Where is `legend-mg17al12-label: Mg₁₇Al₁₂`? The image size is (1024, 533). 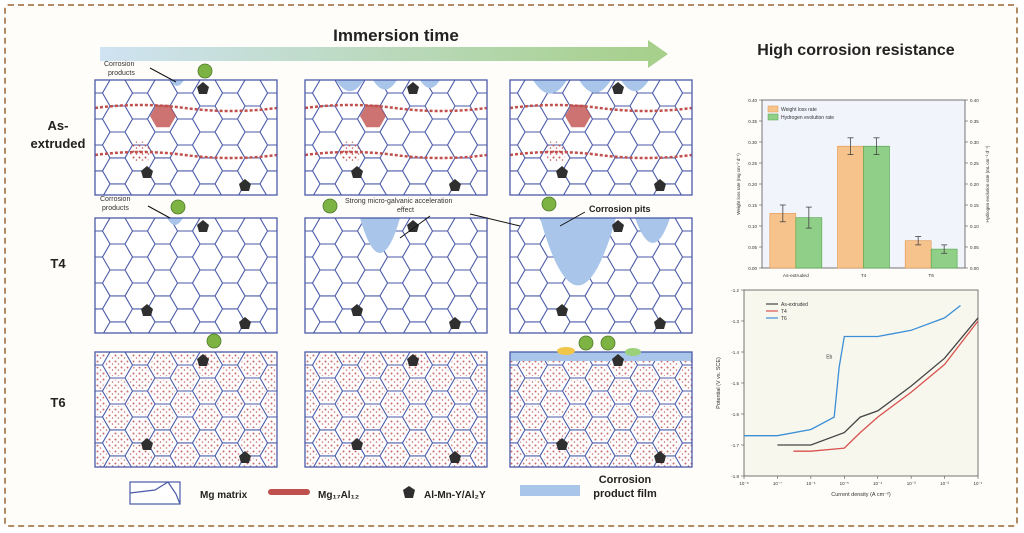 legend-mg17al12-label: Mg₁₇Al₁₂ is located at coordinates (338, 495).